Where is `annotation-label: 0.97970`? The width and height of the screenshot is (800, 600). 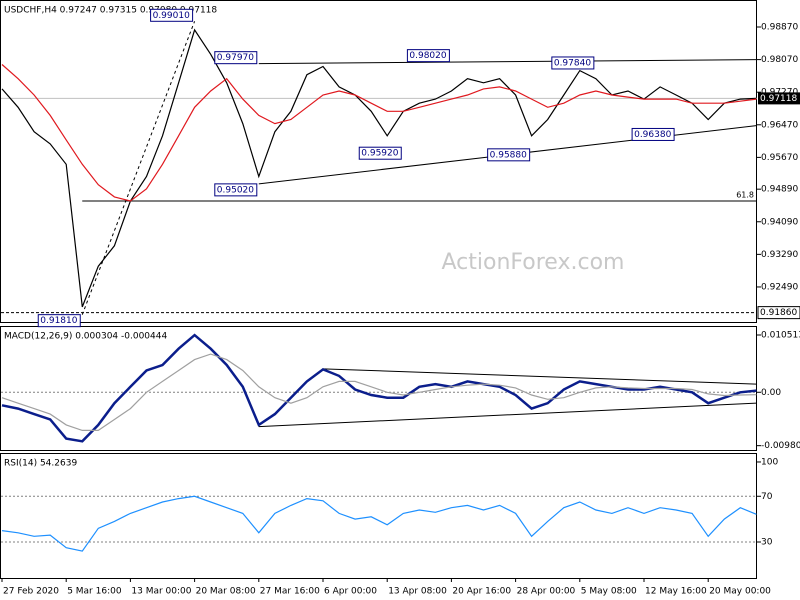
annotation-label: 0.97970 is located at coordinates (235, 58).